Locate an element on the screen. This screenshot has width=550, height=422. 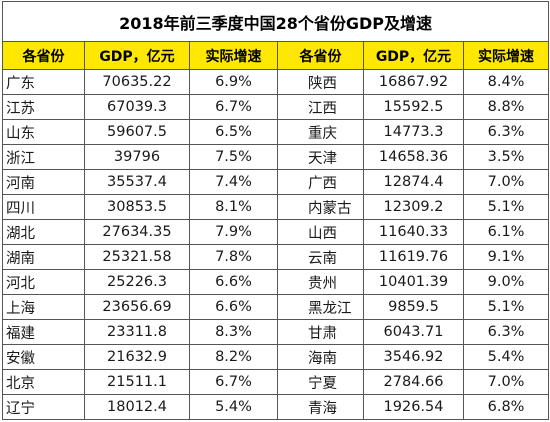
cell-province-right: 广西 is located at coordinates (320, 182).